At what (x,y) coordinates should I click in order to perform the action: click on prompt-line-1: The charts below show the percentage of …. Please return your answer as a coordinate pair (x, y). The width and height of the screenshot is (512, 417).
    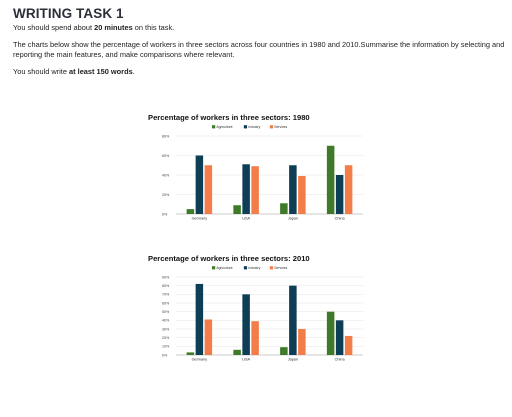
    Looking at the image, I should click on (259, 44).